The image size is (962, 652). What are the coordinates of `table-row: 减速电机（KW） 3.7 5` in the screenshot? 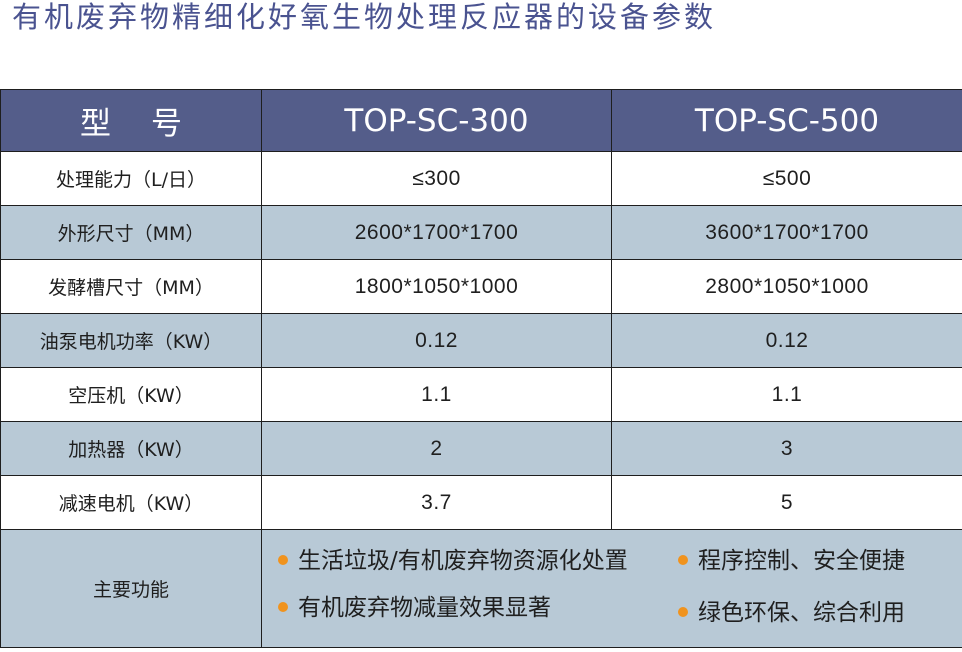 It's located at (481, 502).